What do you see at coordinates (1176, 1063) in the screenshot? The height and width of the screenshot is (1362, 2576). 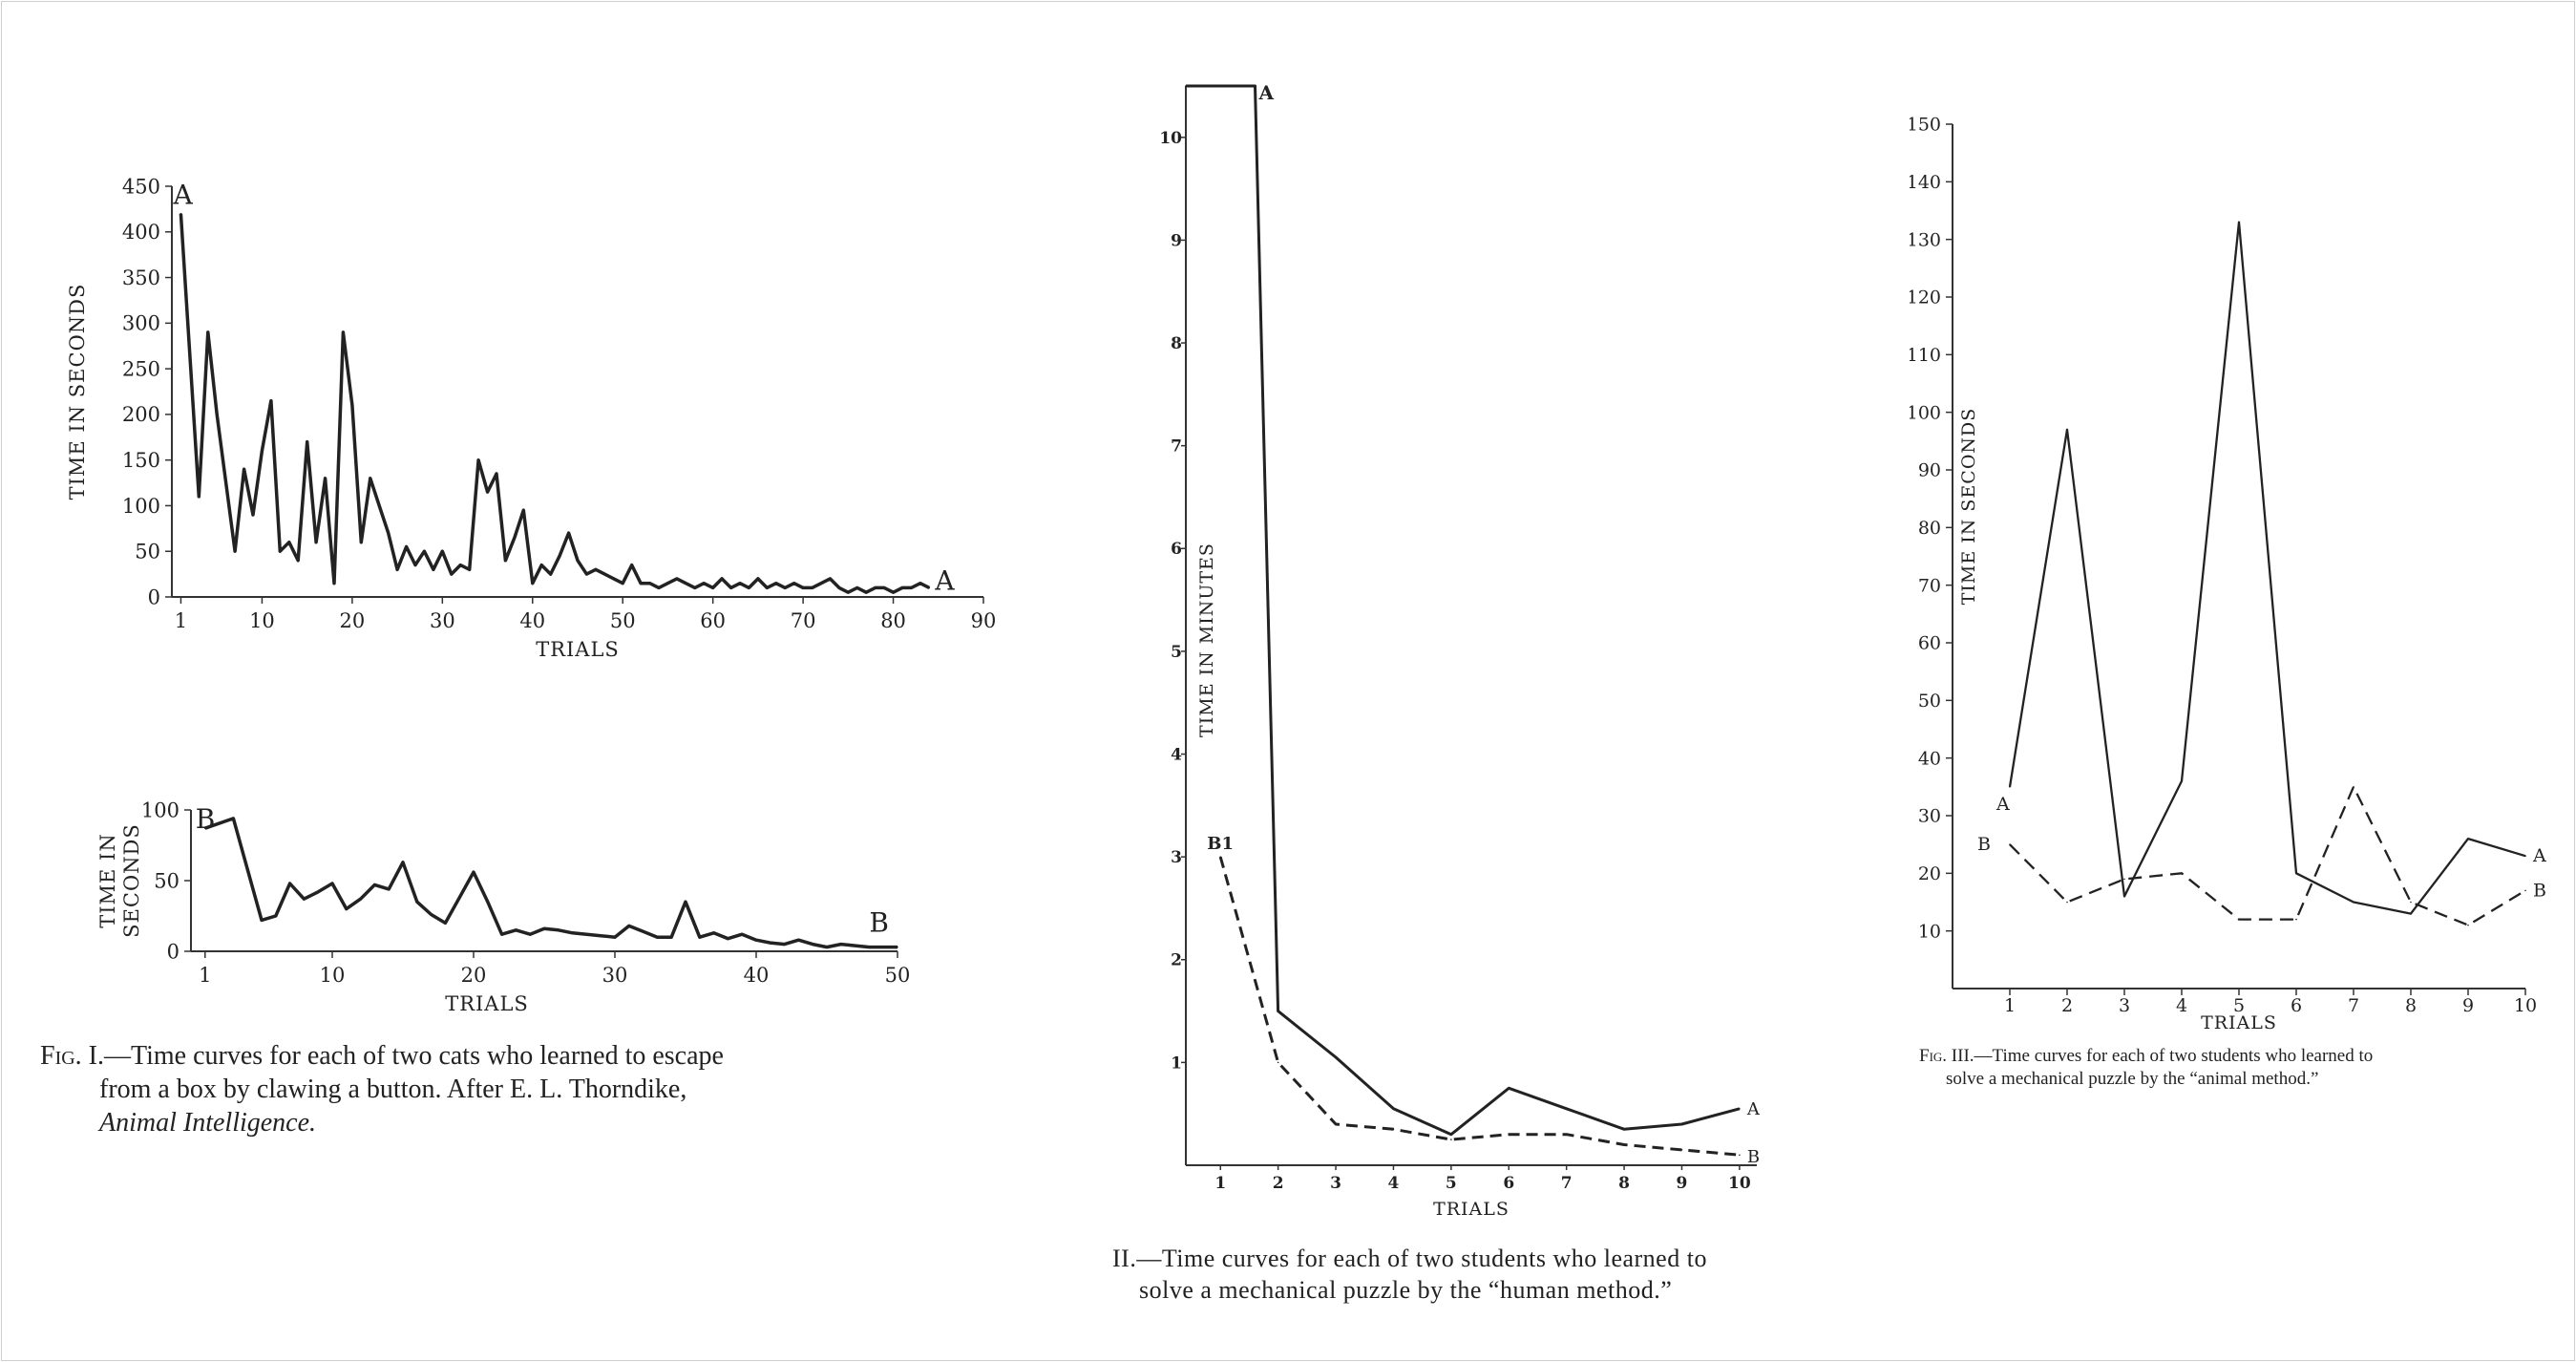 I see `fig2-y-tick-label: 1` at bounding box center [1176, 1063].